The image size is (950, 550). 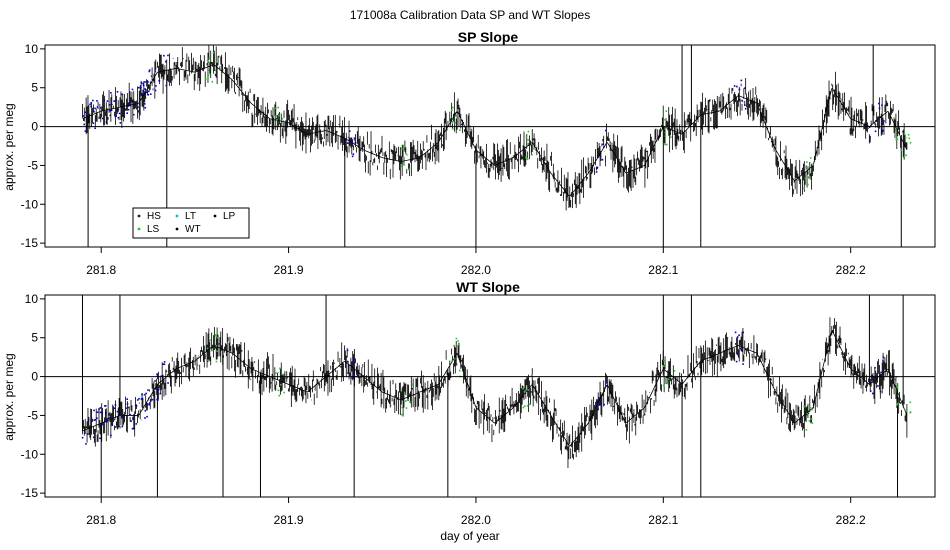 What do you see at coordinates (469, 536) in the screenshot?
I see `x-axis-label: day of year` at bounding box center [469, 536].